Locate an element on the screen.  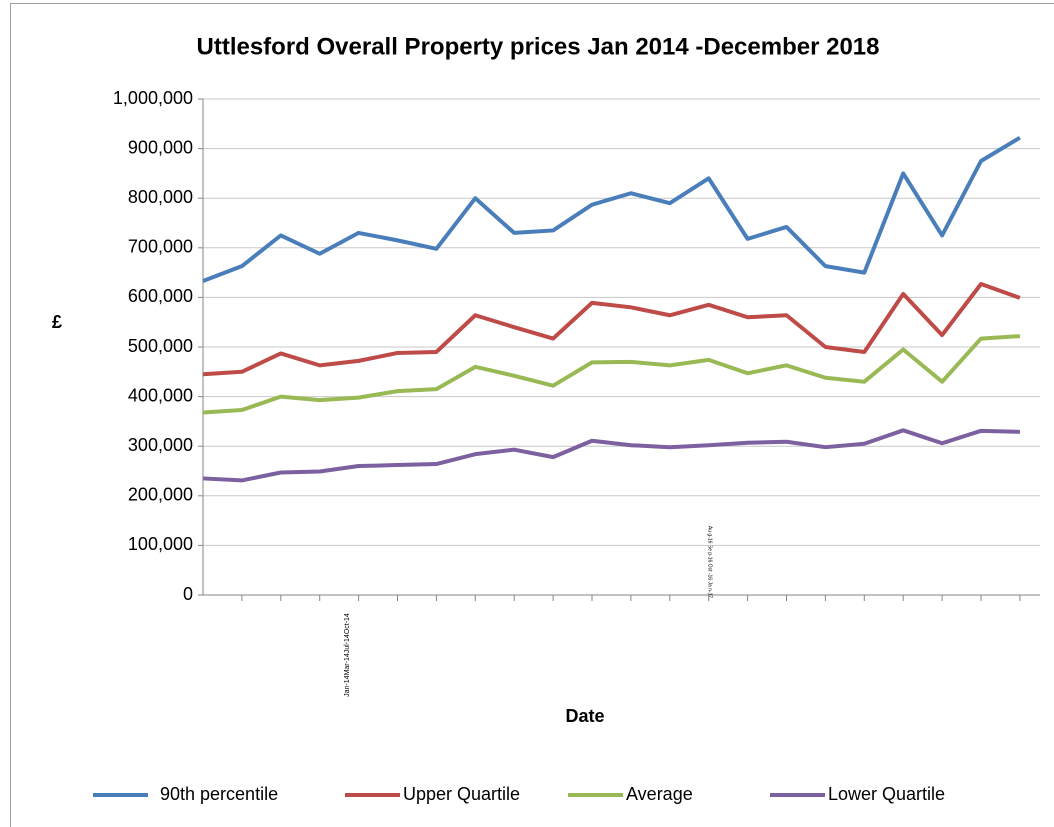
legend-label: 90th percentile is located at coordinates (219, 794).